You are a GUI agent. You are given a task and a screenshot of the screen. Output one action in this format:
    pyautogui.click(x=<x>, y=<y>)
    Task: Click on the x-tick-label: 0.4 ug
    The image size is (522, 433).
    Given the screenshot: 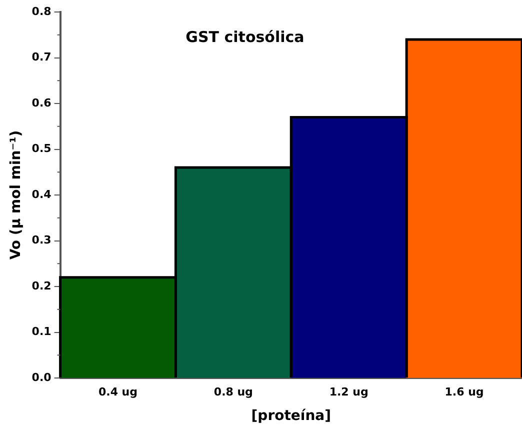 What is the action you would take?
    pyautogui.click(x=118, y=391)
    